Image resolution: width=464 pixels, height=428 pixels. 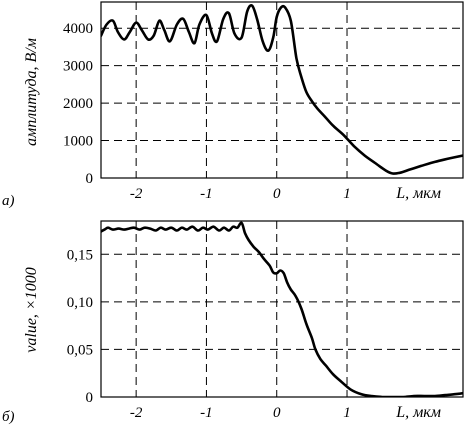 I want to click on panel-b-x-tick-label: -2, so click(x=136, y=413).